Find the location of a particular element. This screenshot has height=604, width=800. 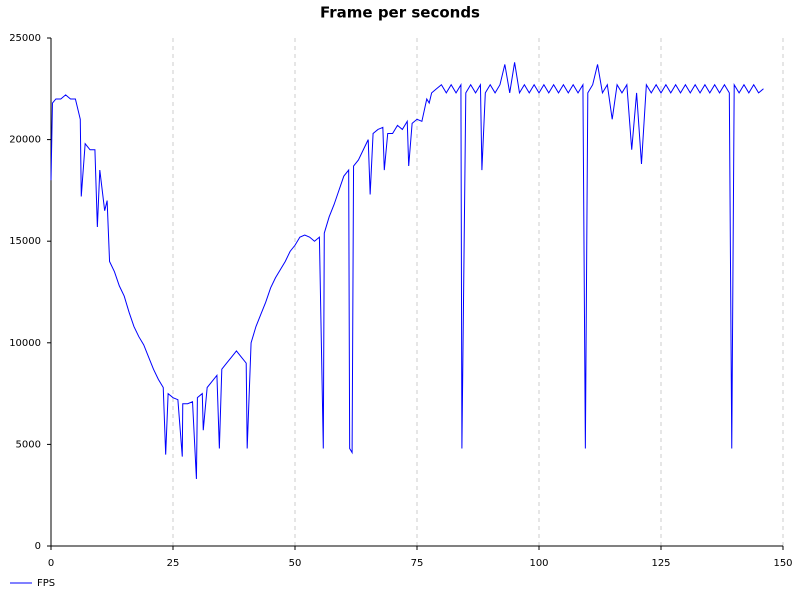

x-tick-label: 50 is located at coordinates (295, 563).